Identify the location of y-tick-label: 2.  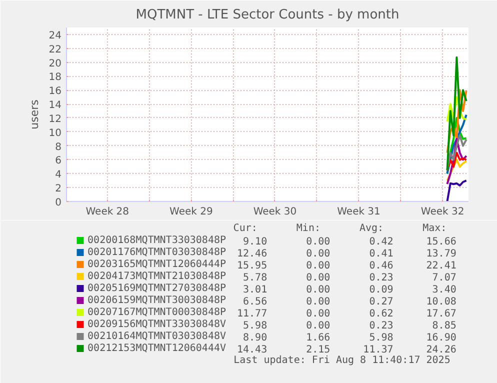
(58, 189).